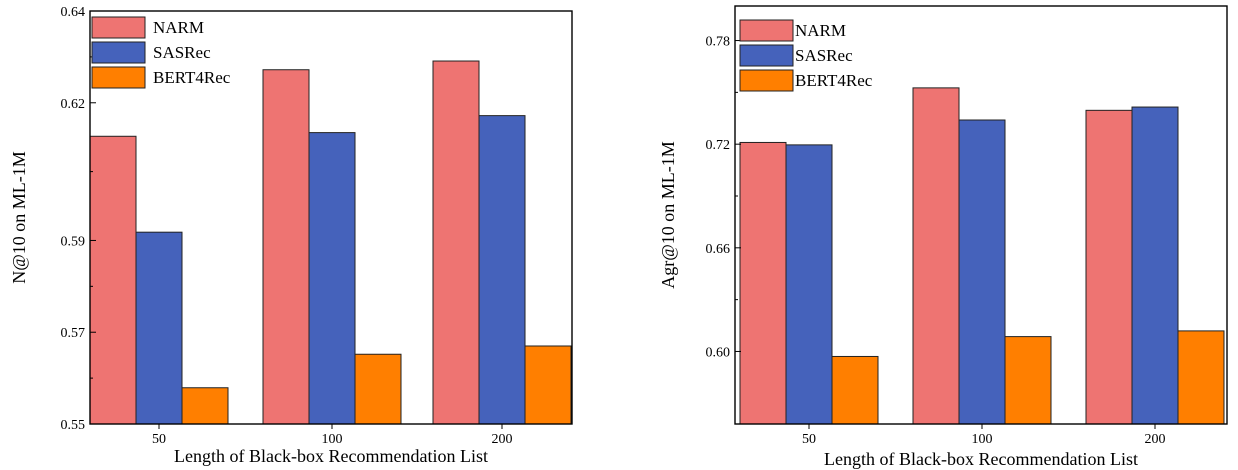 The image size is (1238, 470). What do you see at coordinates (73, 425) in the screenshot?
I see `y-tick-label: 0.55` at bounding box center [73, 425].